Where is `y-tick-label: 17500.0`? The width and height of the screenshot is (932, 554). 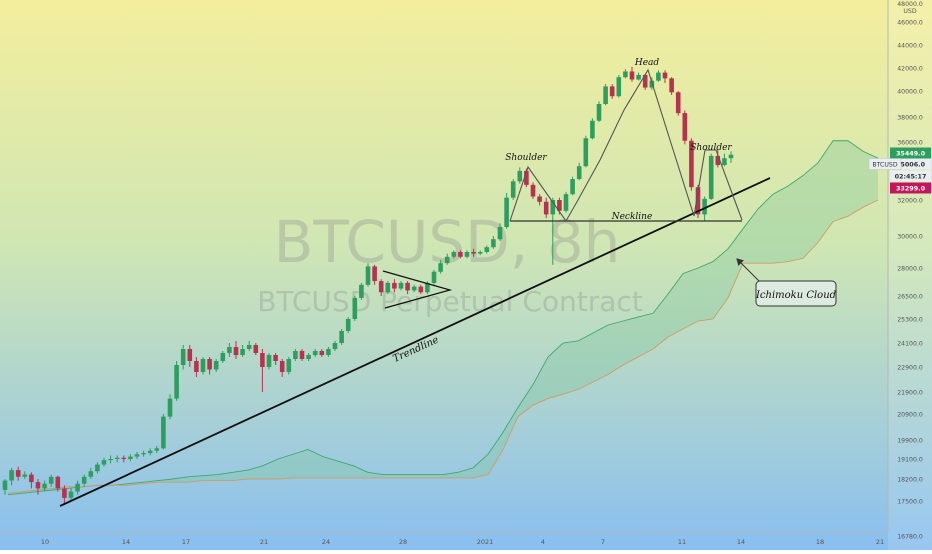
y-tick-label: 17500.0 is located at coordinates (910, 502).